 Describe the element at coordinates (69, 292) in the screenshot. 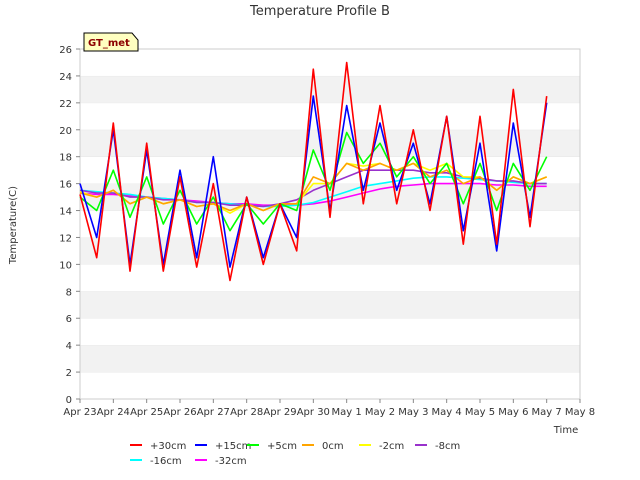

I see `y-tick-label: 8` at that location.